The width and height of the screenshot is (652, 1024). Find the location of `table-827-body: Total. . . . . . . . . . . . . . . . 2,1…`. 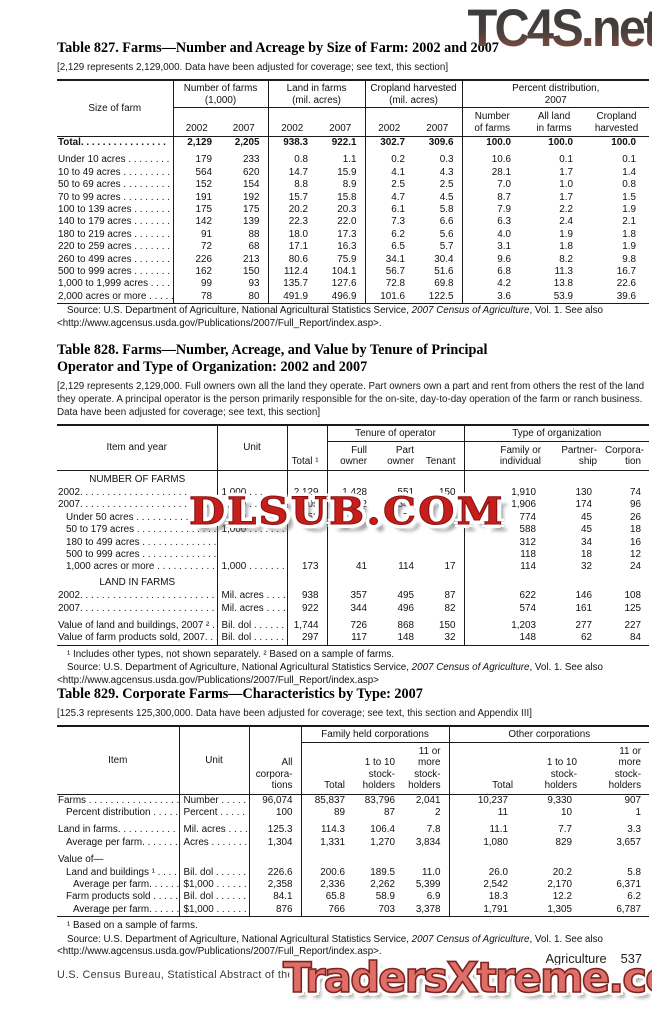

table-827-body: Total. . . . . . . . . . . . . . . . 2,1… is located at coordinates (353, 220).